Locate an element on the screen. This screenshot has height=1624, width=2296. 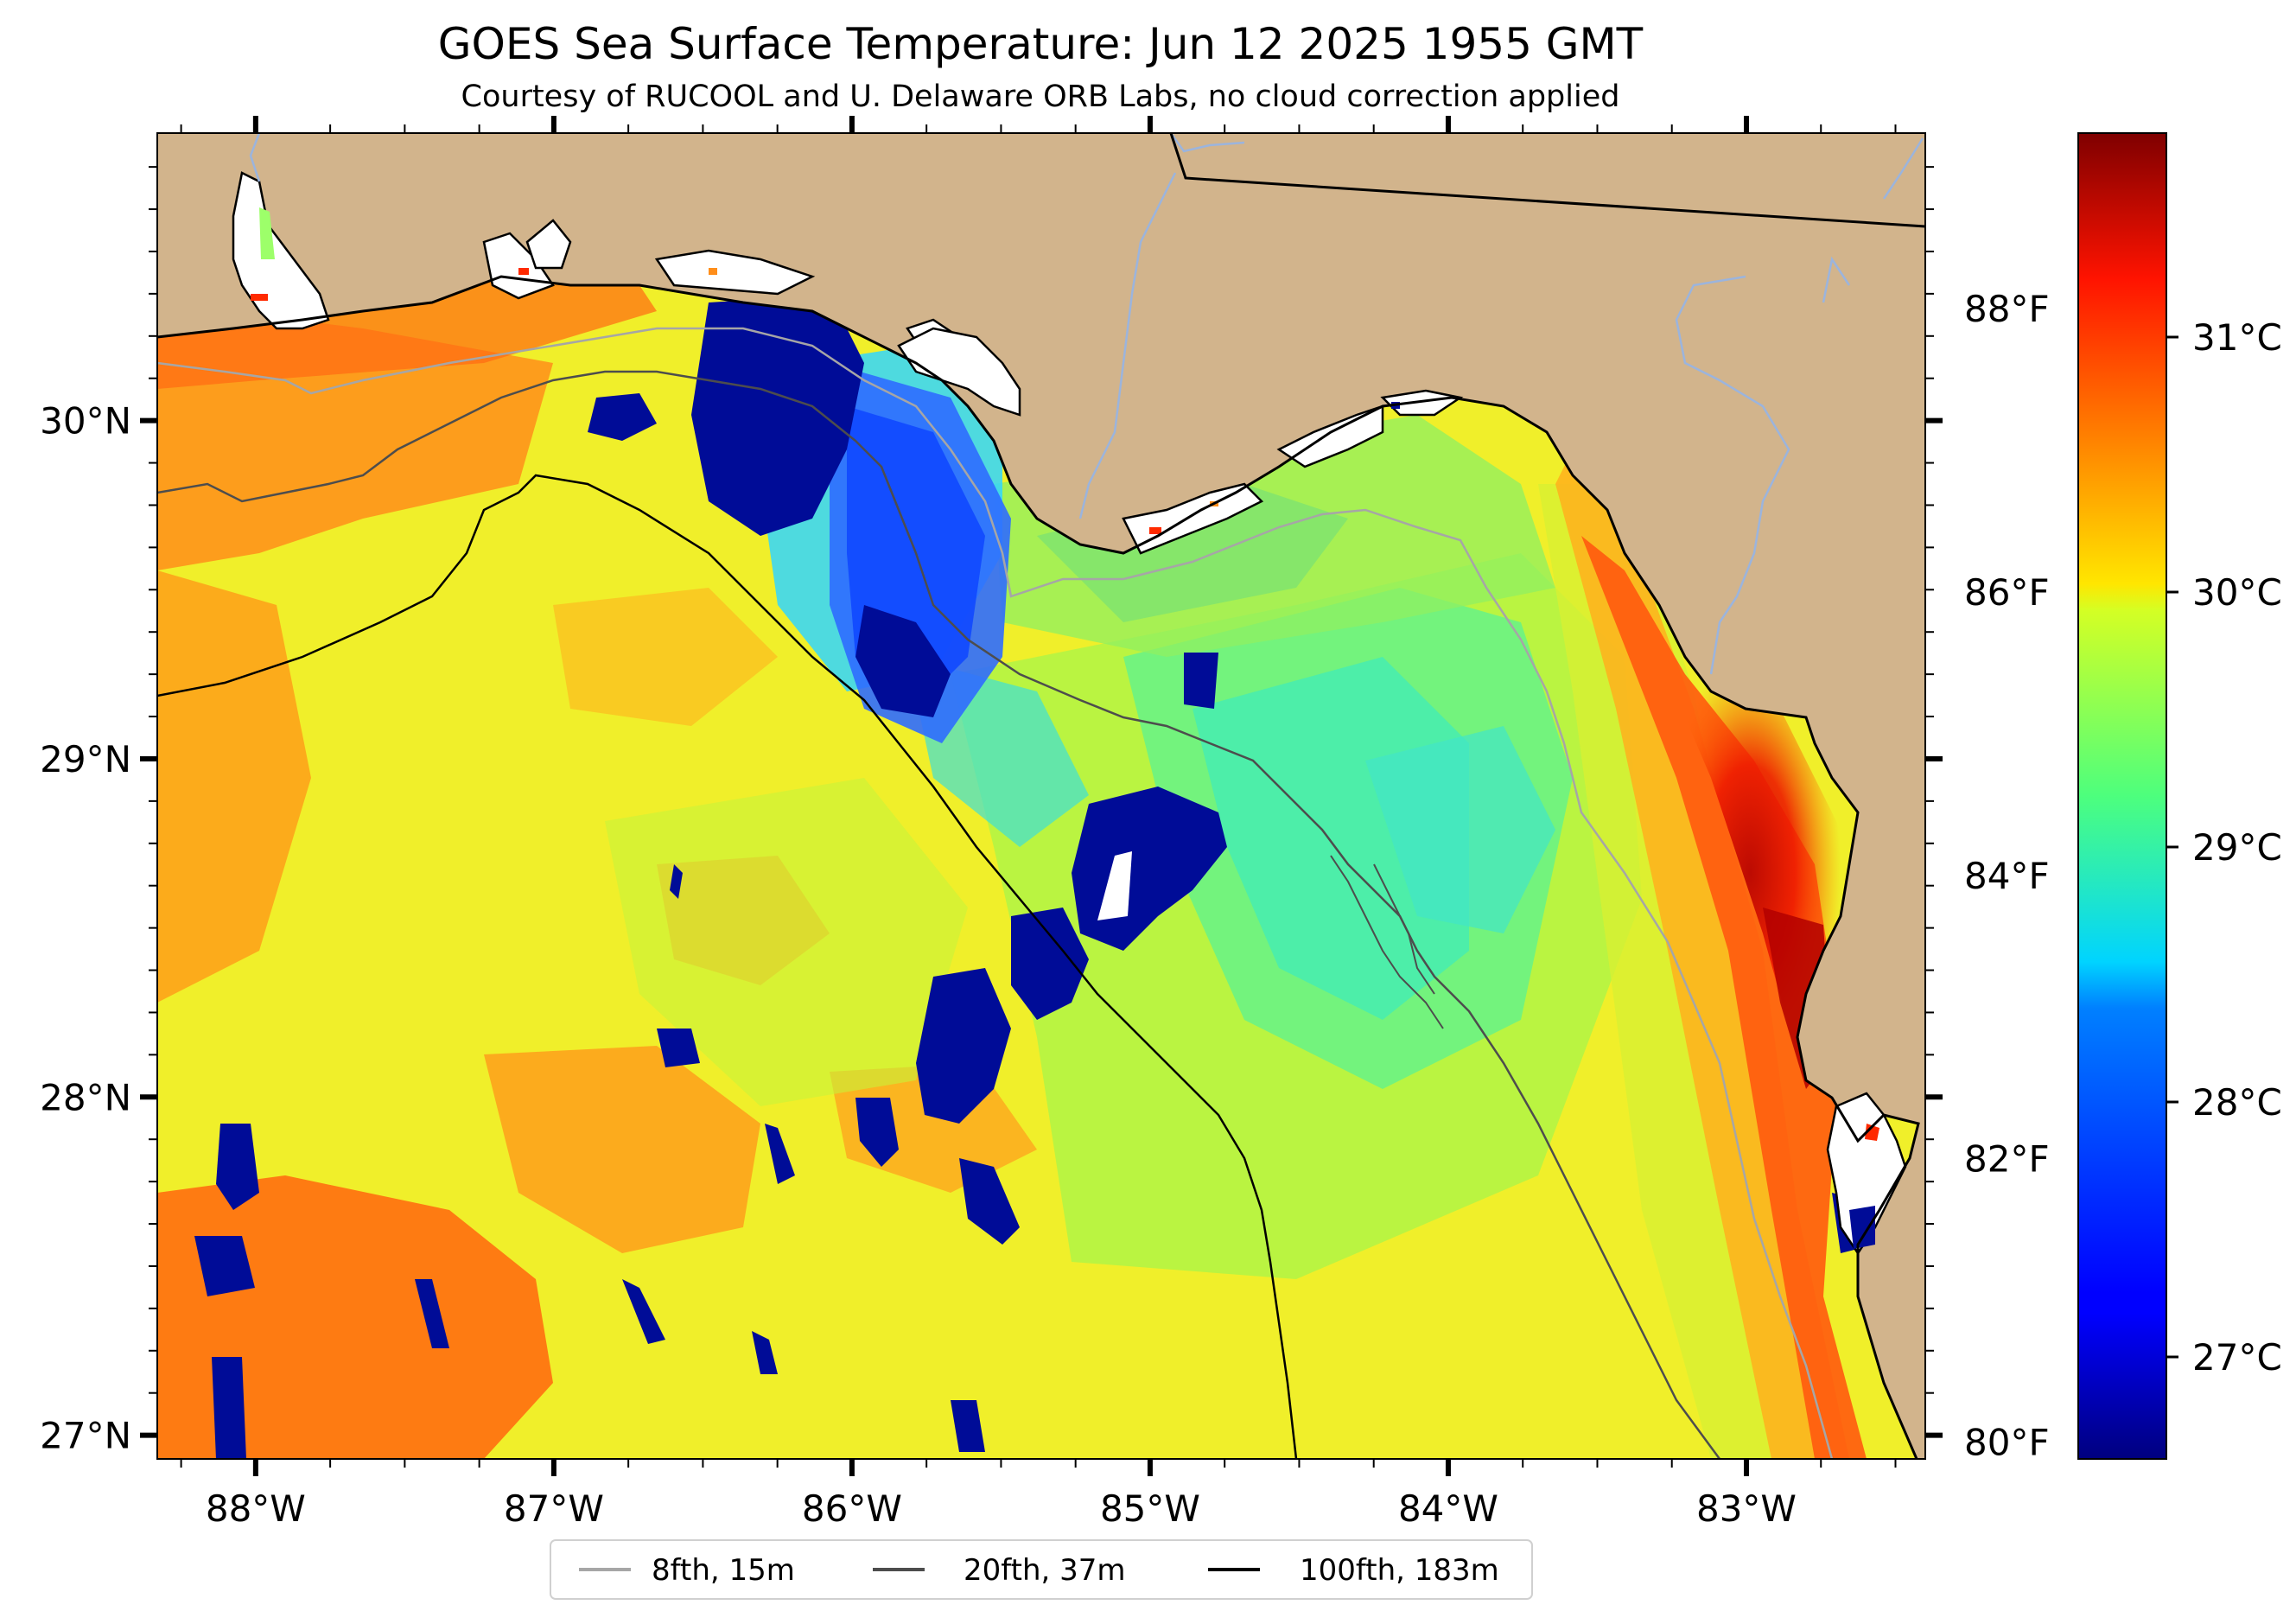
fahrenheit-tick-label: 80°F is located at coordinates (2007, 1442).